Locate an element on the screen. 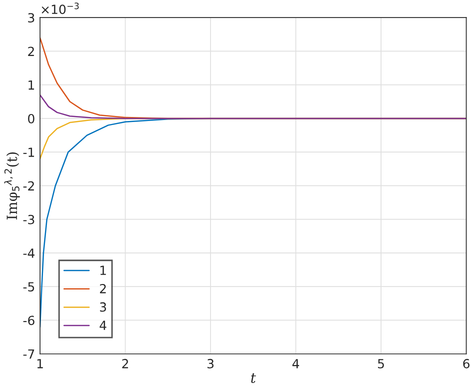  x-tick-label: 5 is located at coordinates (381, 363).